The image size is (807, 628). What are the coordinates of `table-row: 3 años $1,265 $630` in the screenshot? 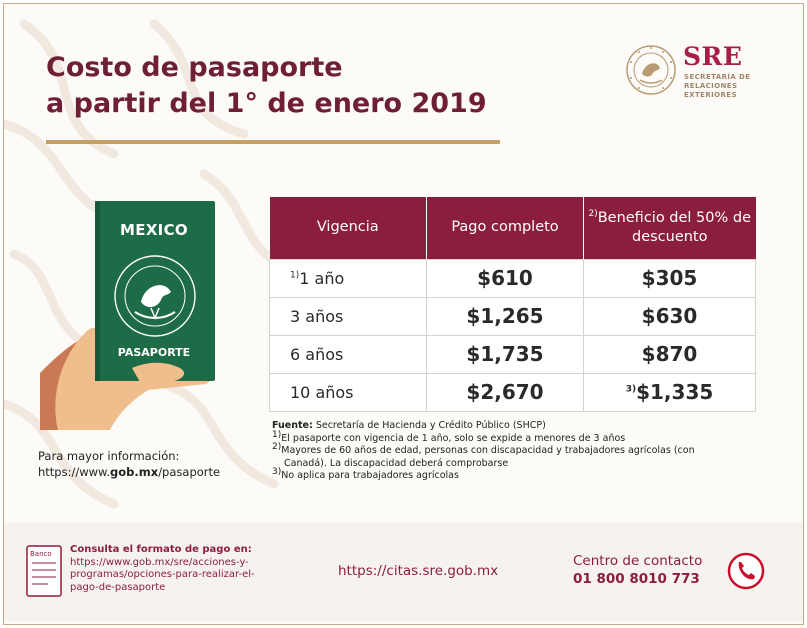 It's located at (512, 316).